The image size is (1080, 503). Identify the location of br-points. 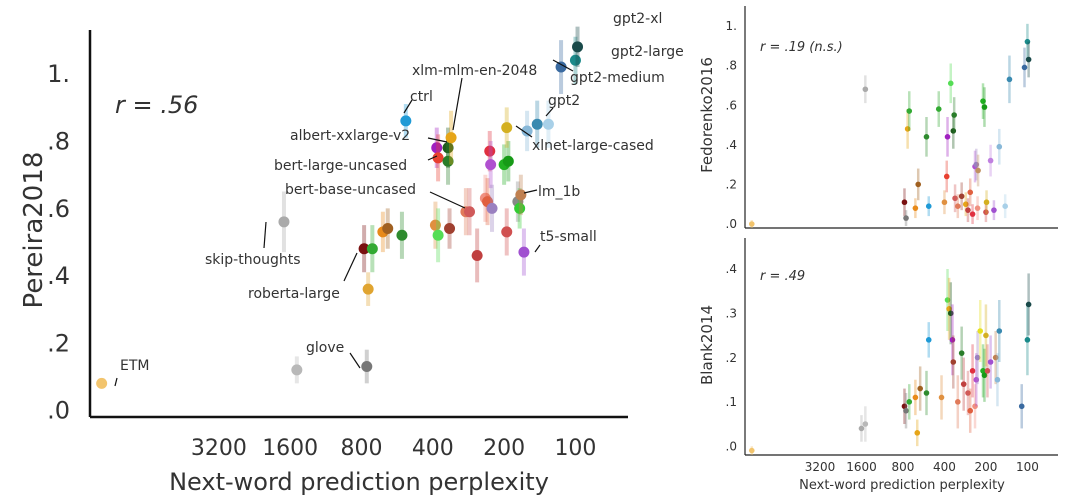
(890, 362).